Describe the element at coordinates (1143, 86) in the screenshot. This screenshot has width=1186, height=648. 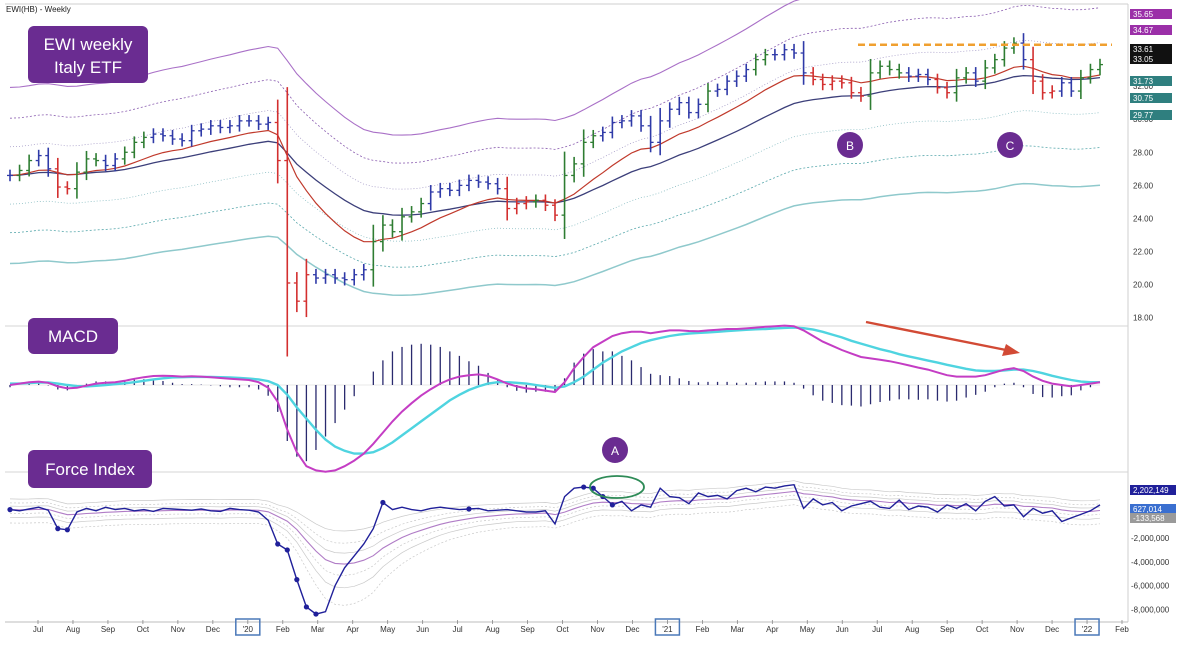
I see `price-tick-label: 32.00` at that location.